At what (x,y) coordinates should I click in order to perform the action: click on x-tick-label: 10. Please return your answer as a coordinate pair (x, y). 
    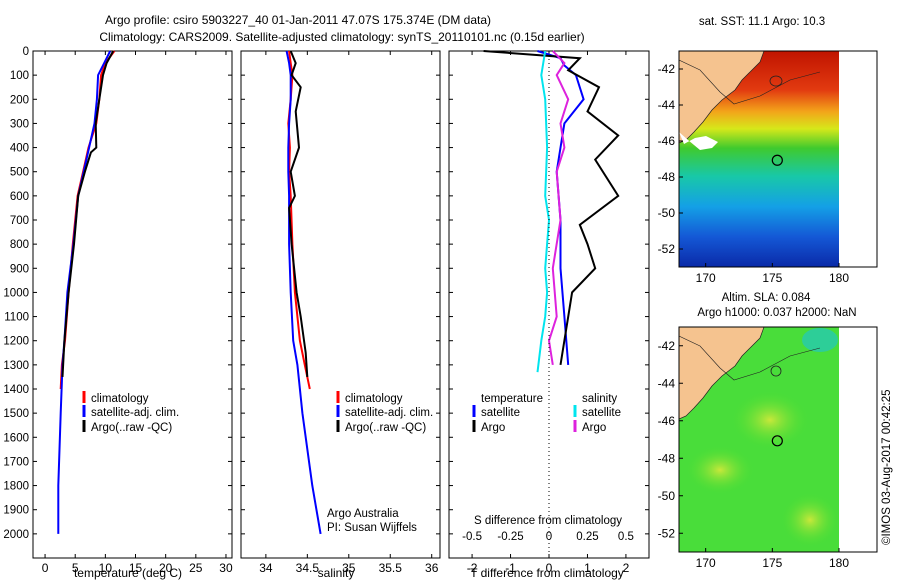
    Looking at the image, I should click on (106, 568).